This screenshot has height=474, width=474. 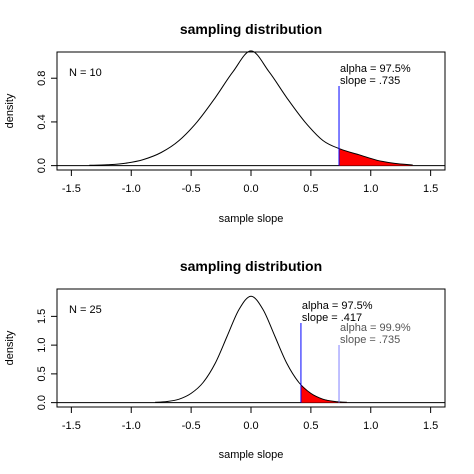 What do you see at coordinates (332, 318) in the screenshot?
I see `annotation-slope: slope = .417` at bounding box center [332, 318].